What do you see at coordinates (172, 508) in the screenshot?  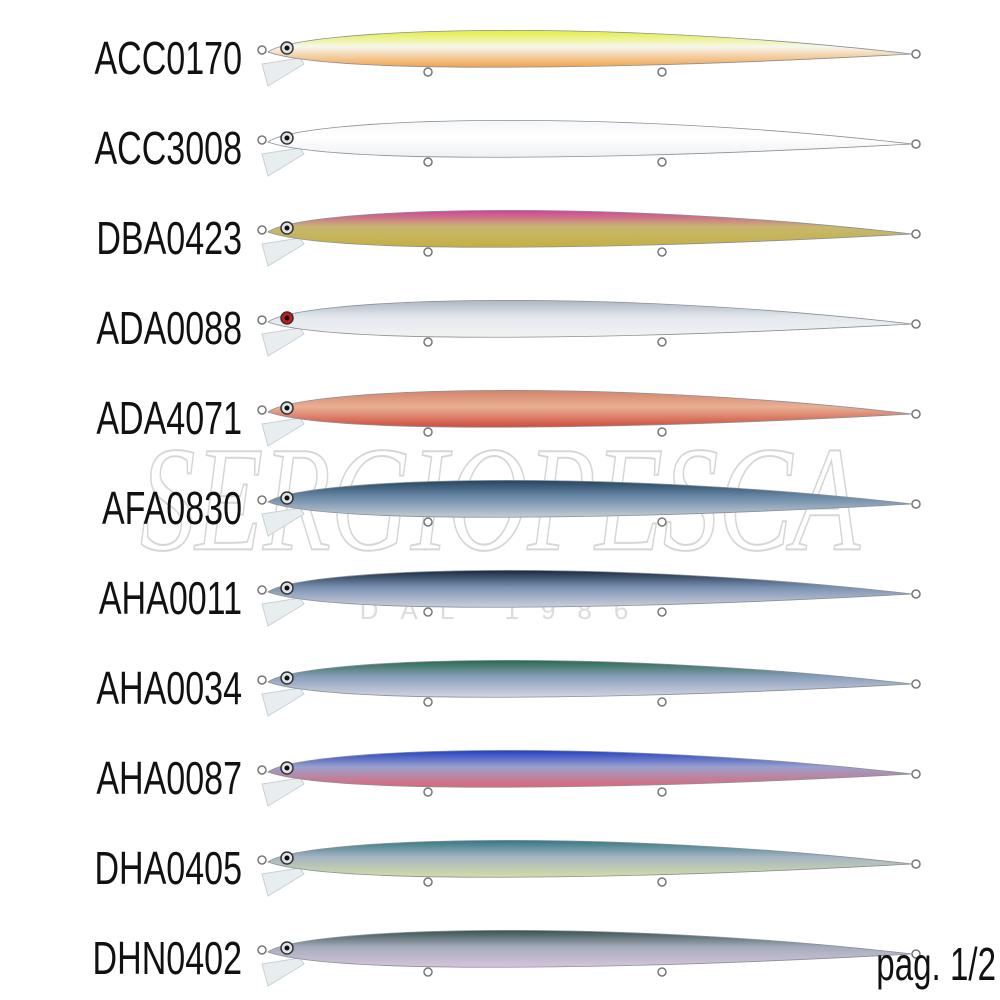 I see `lure-code: AFA0830` at bounding box center [172, 508].